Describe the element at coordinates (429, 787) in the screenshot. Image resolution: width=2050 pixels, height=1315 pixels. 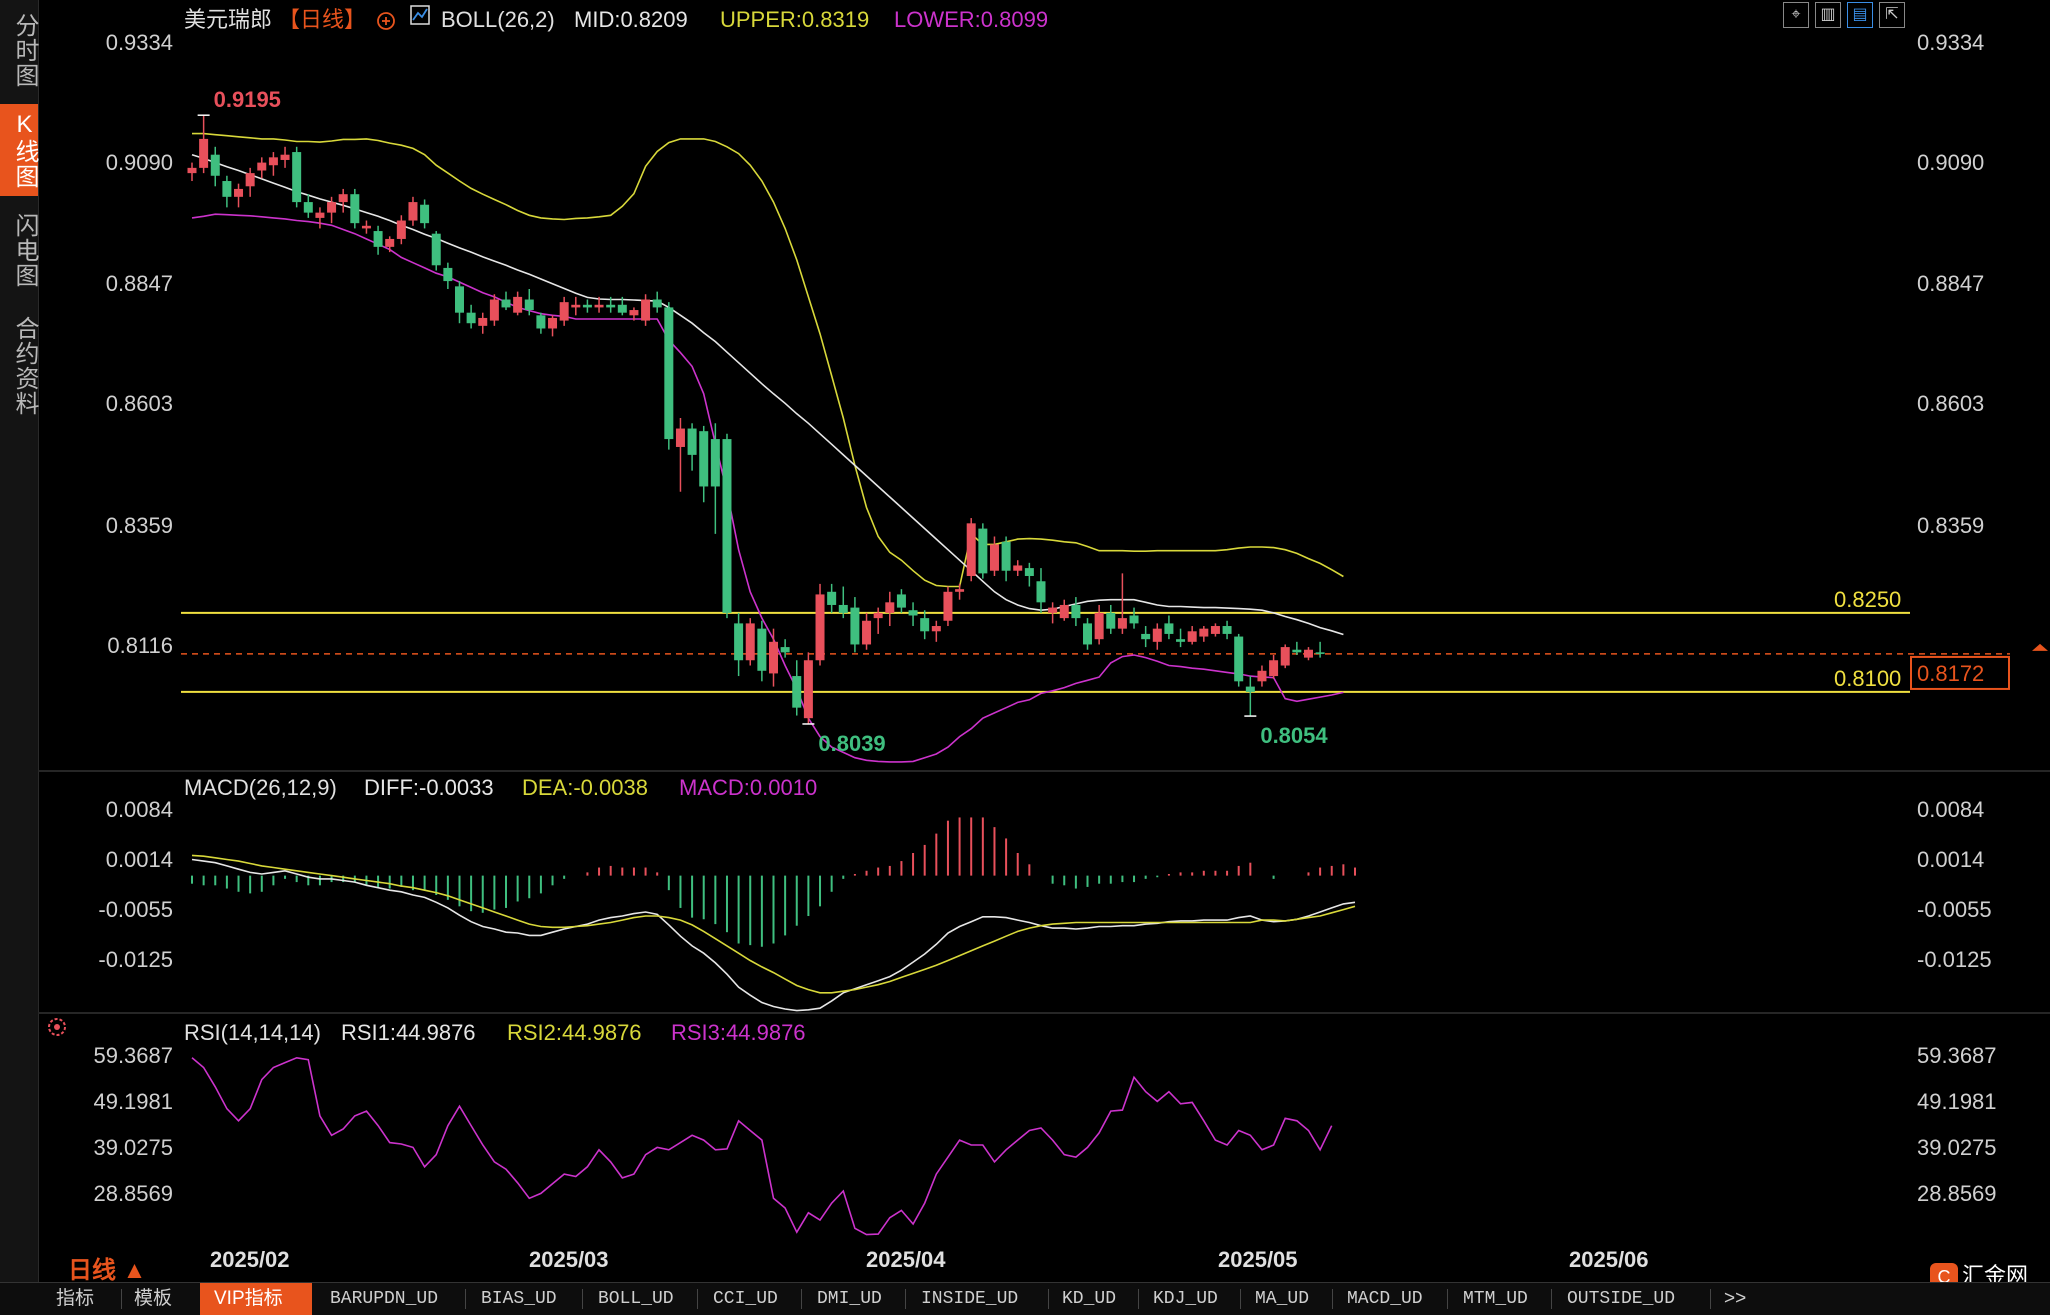
I see `macd-diff-value: DIFF:-0.0033` at that location.